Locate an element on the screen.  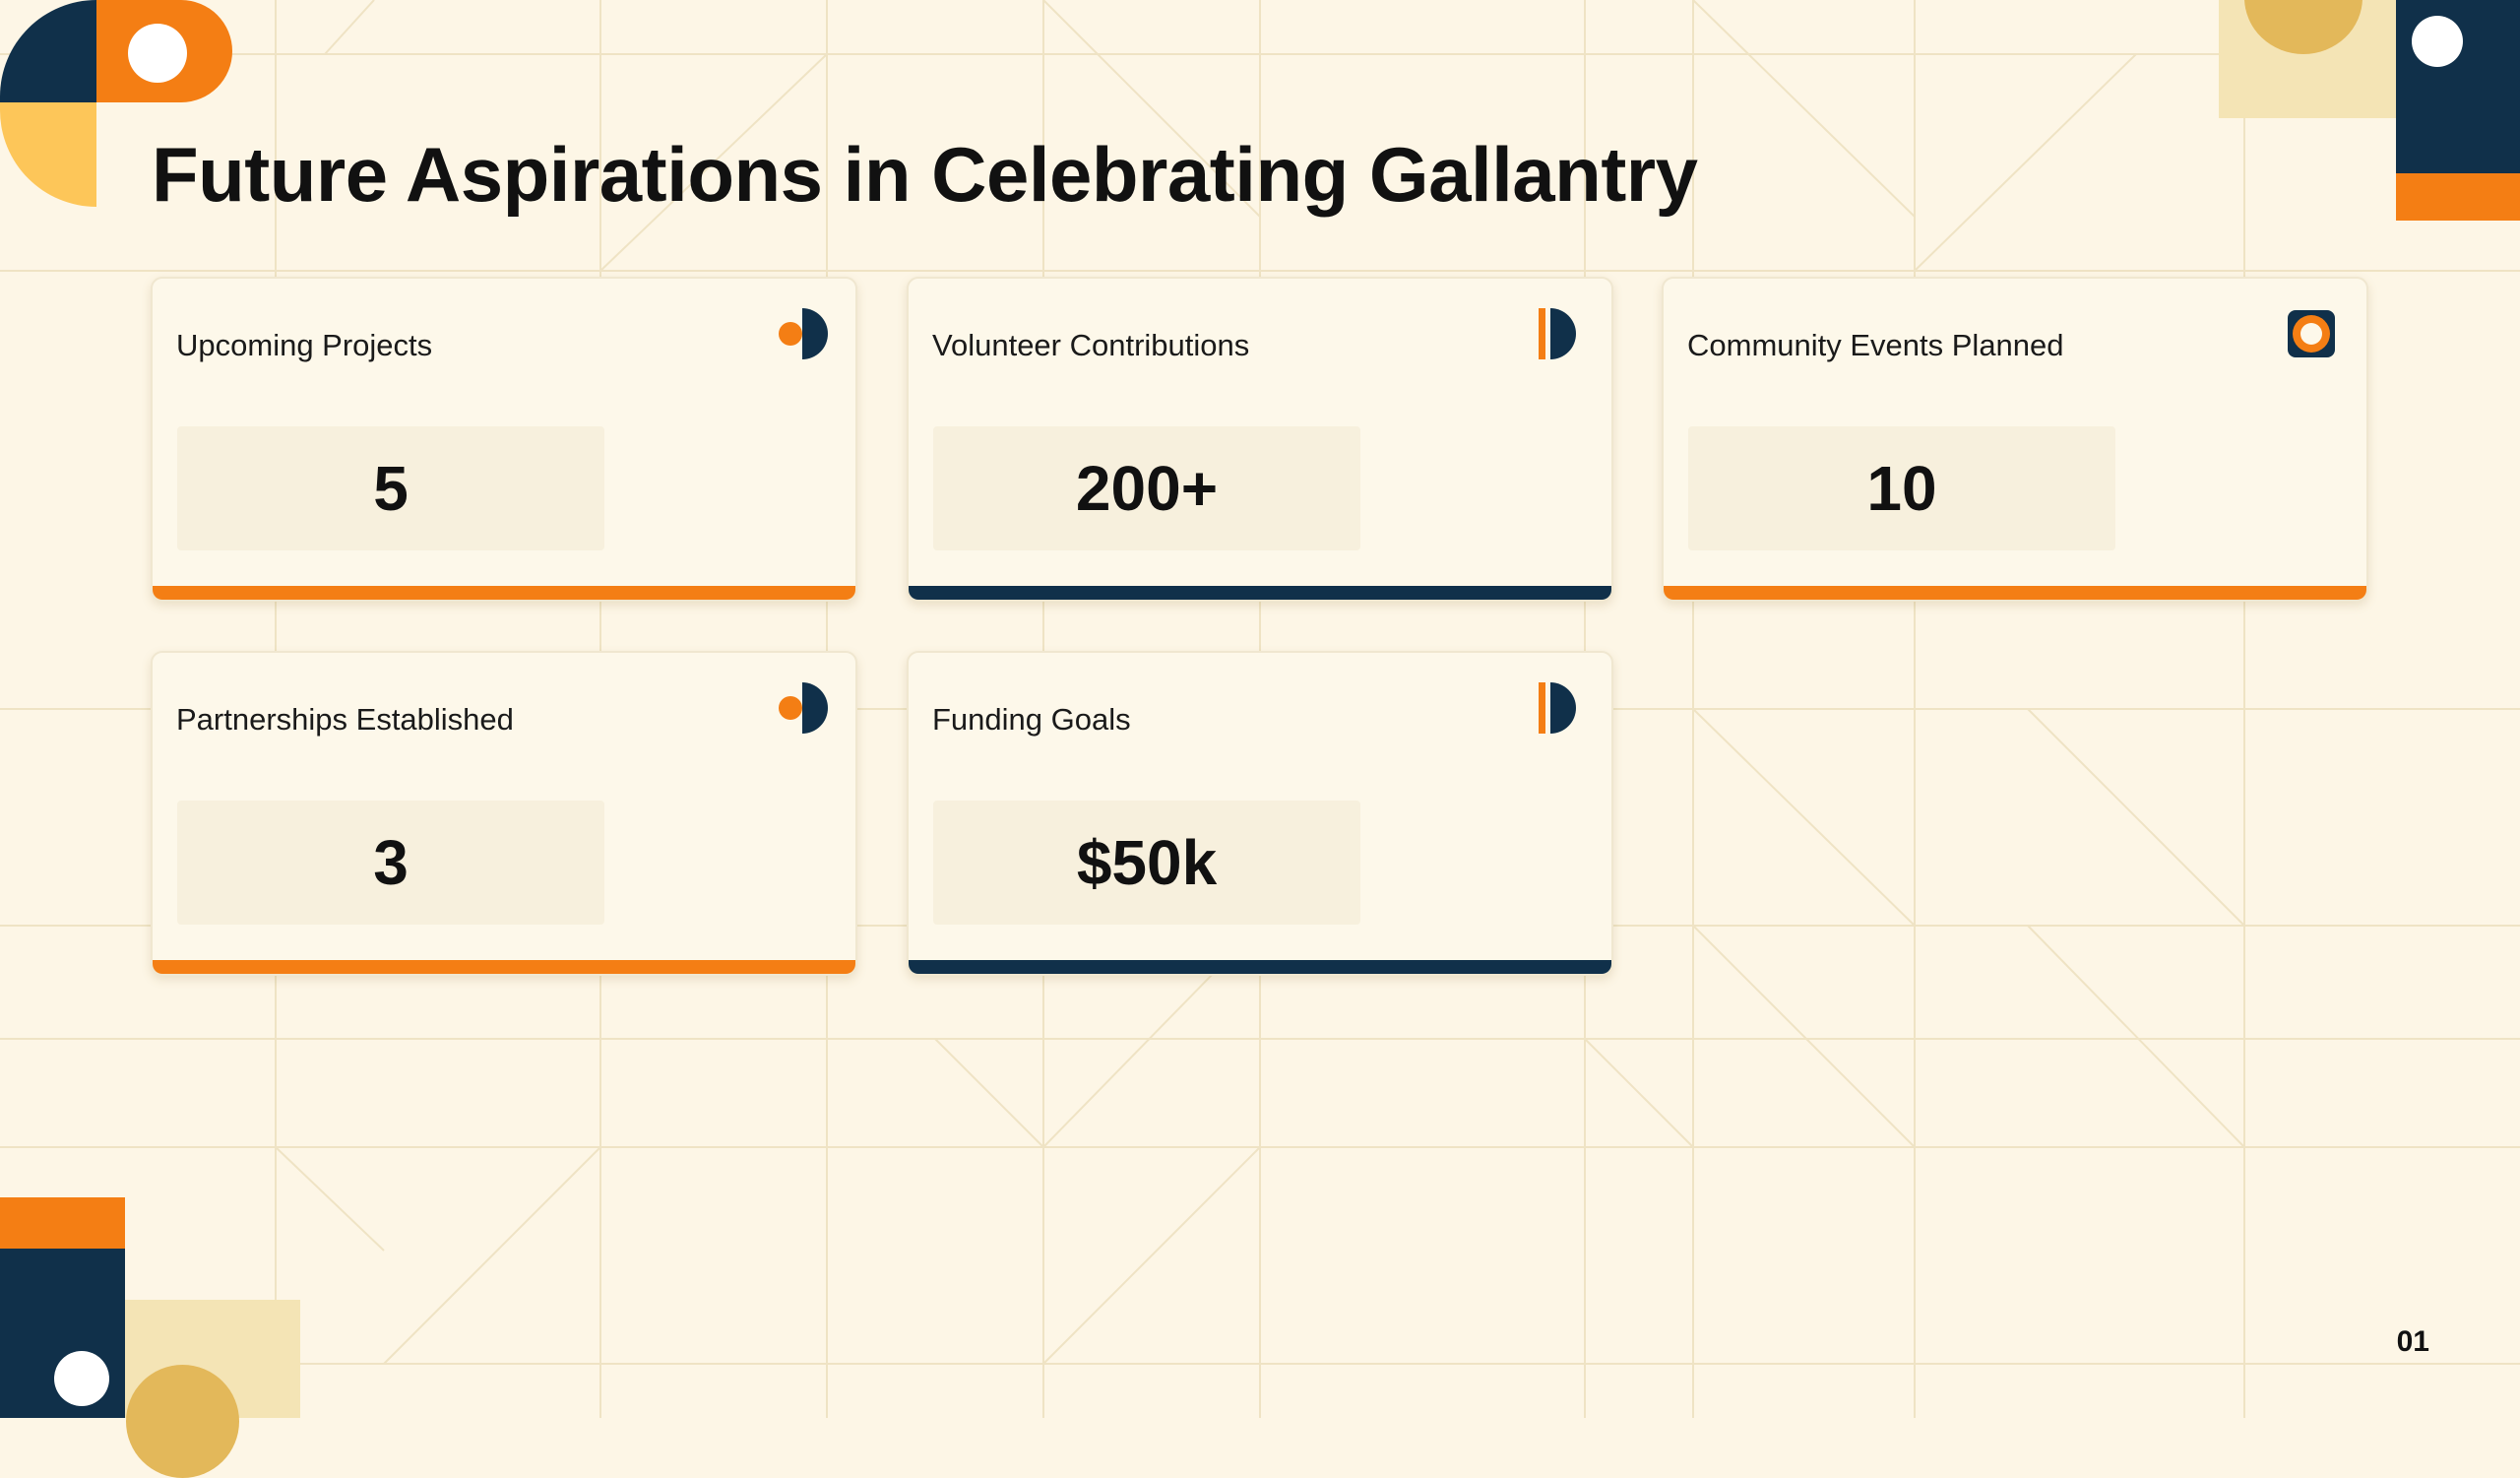
card-community-events: Community Events Planned 10 is located at coordinates (2015, 439).